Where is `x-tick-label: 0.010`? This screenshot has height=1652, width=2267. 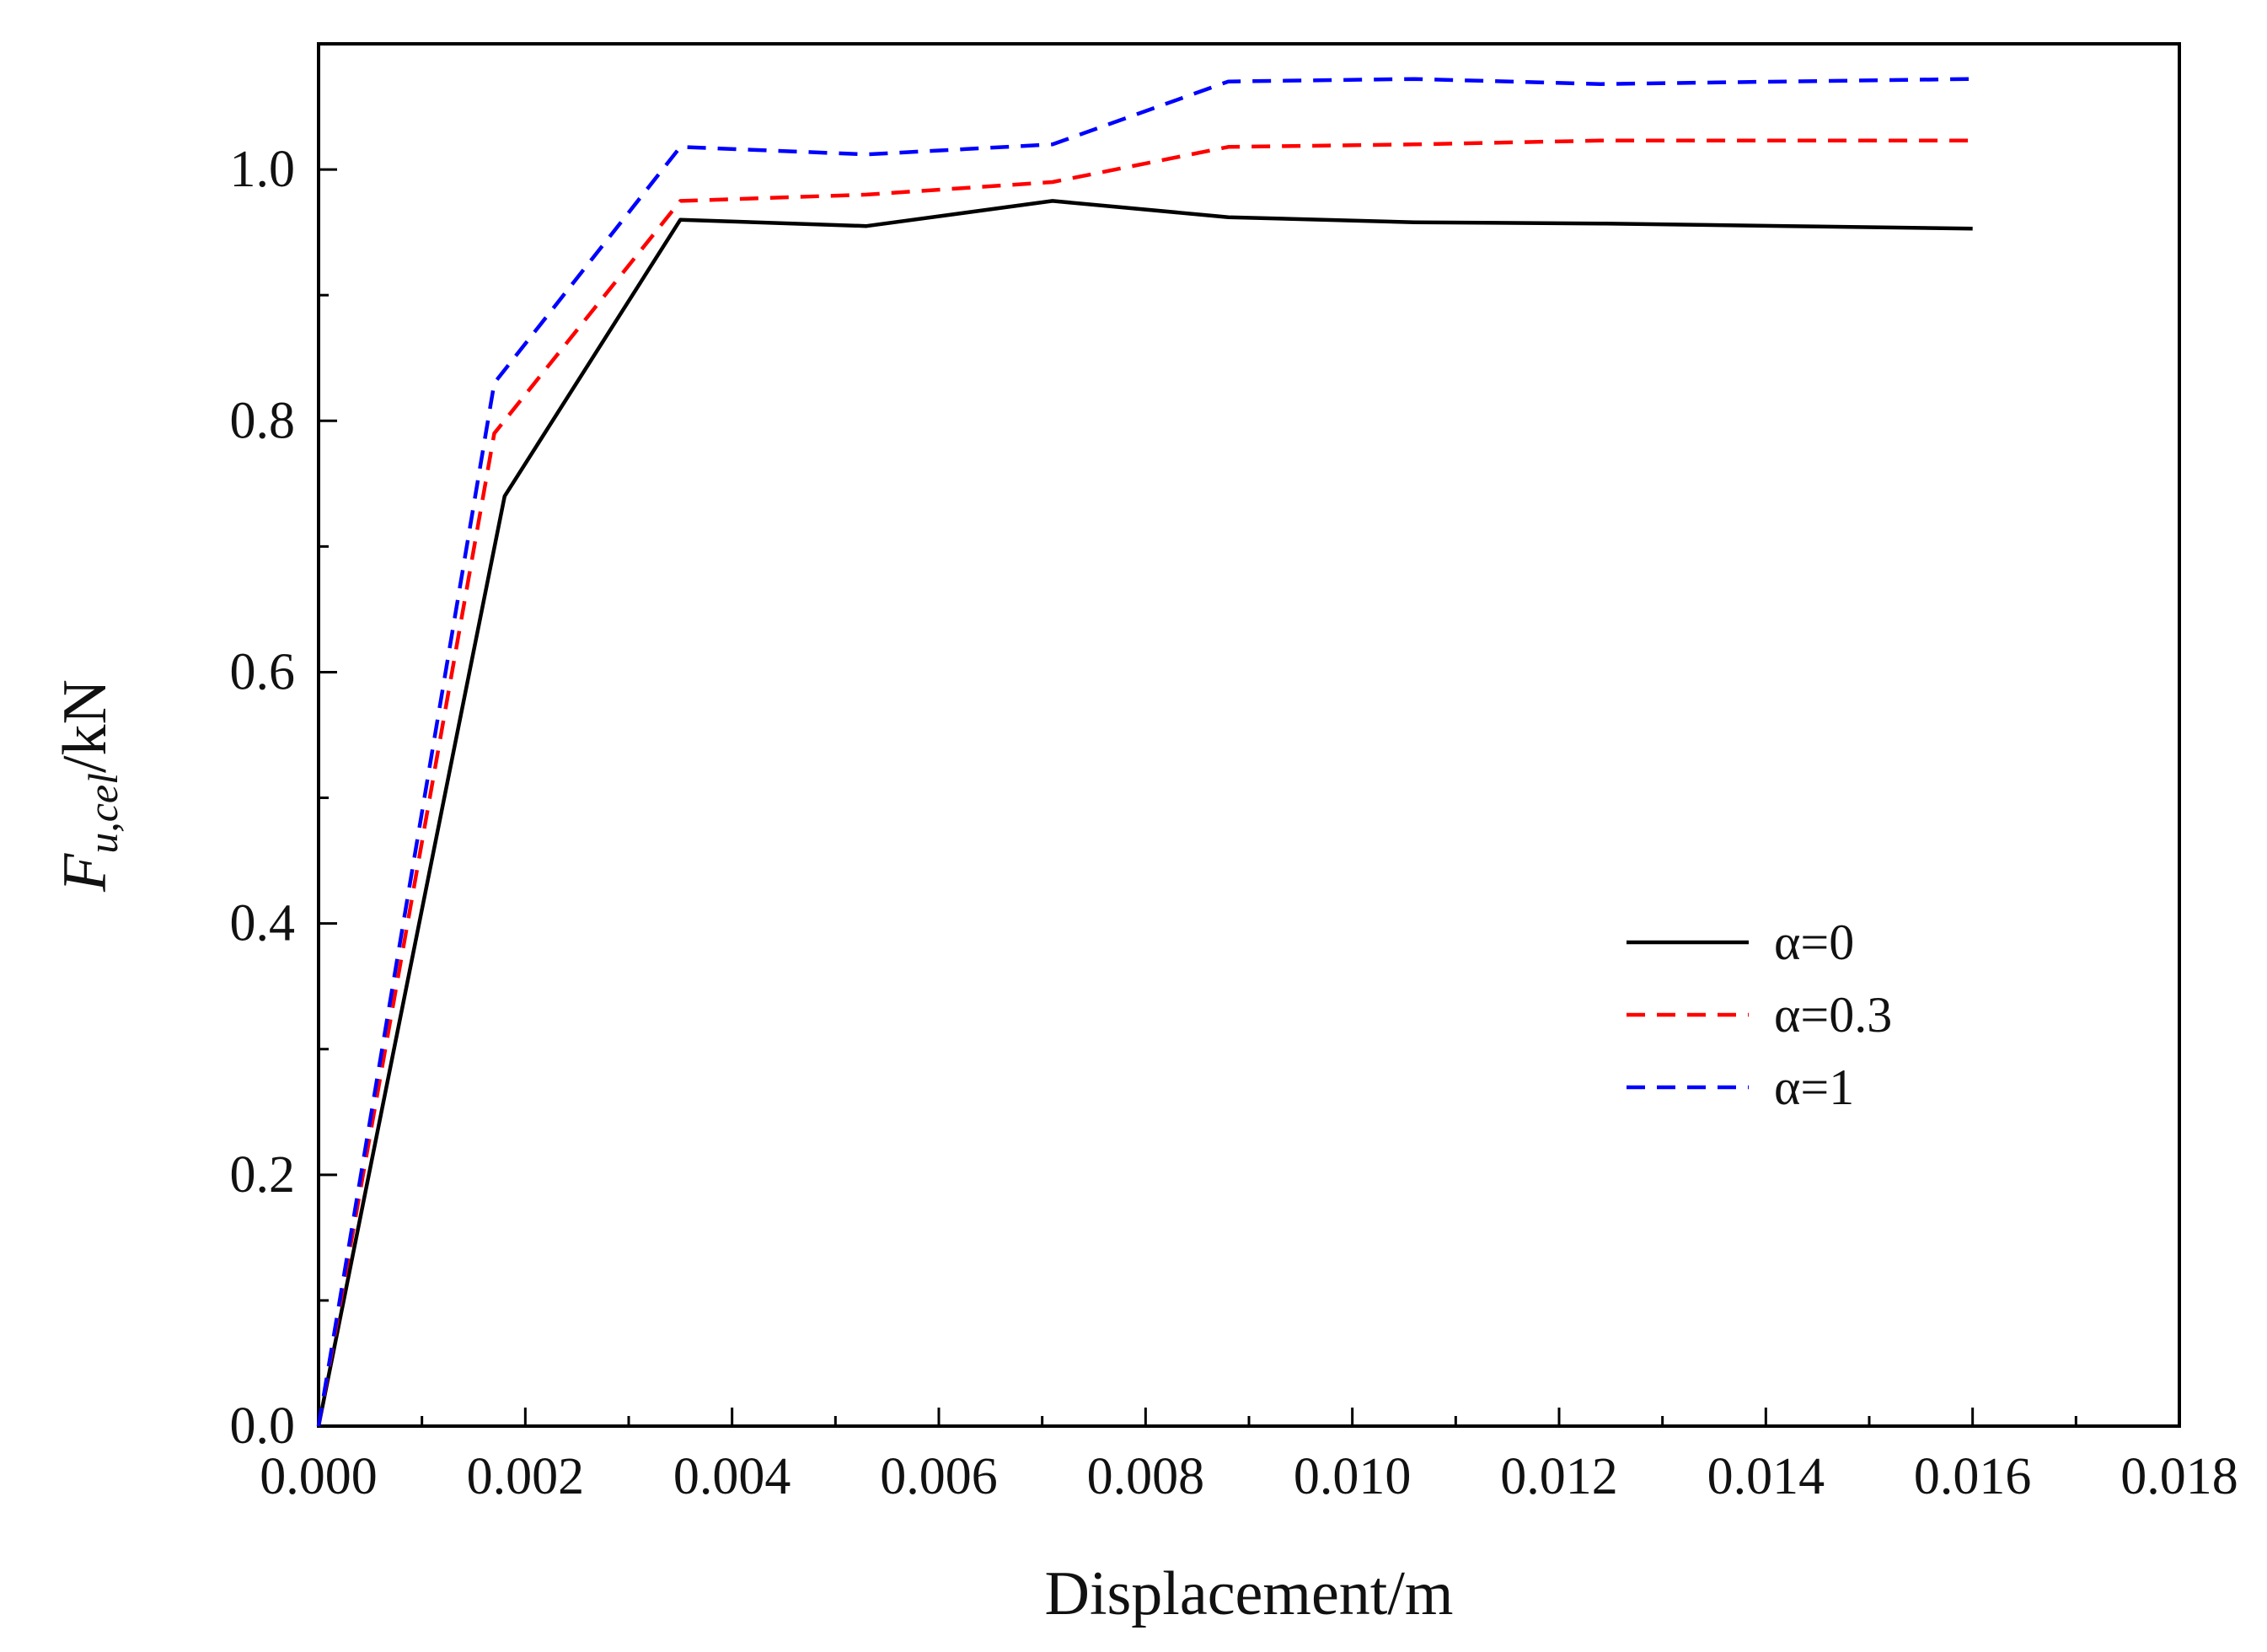 x-tick-label: 0.010 is located at coordinates (1353, 1476).